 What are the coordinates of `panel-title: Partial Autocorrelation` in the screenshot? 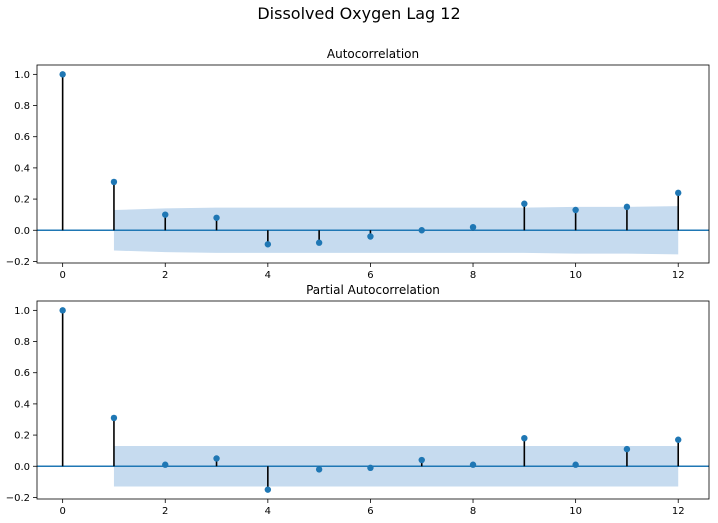 It's located at (373, 290).